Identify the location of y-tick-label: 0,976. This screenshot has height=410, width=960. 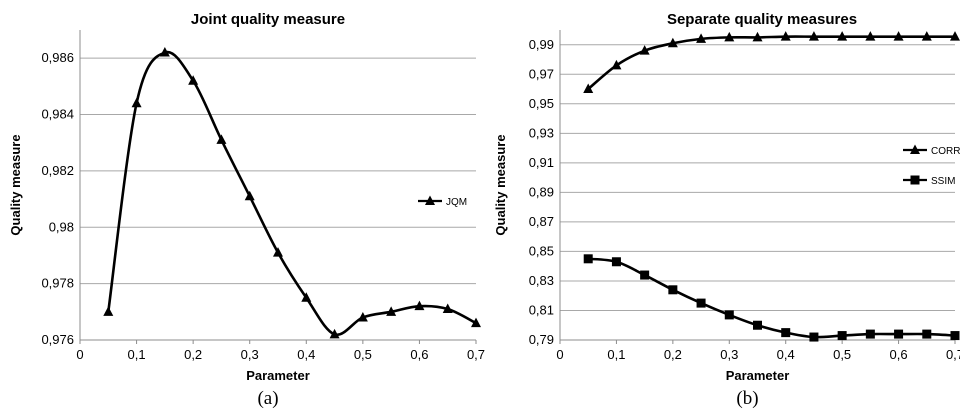
(57, 339).